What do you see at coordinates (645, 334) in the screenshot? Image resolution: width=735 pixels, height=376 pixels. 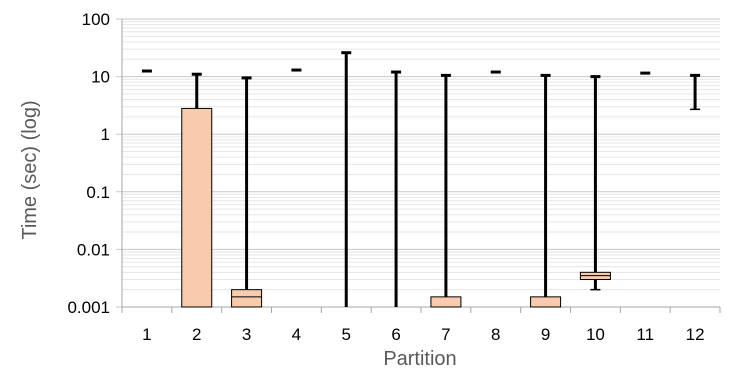 I see `x-tick-label: 11` at bounding box center [645, 334].